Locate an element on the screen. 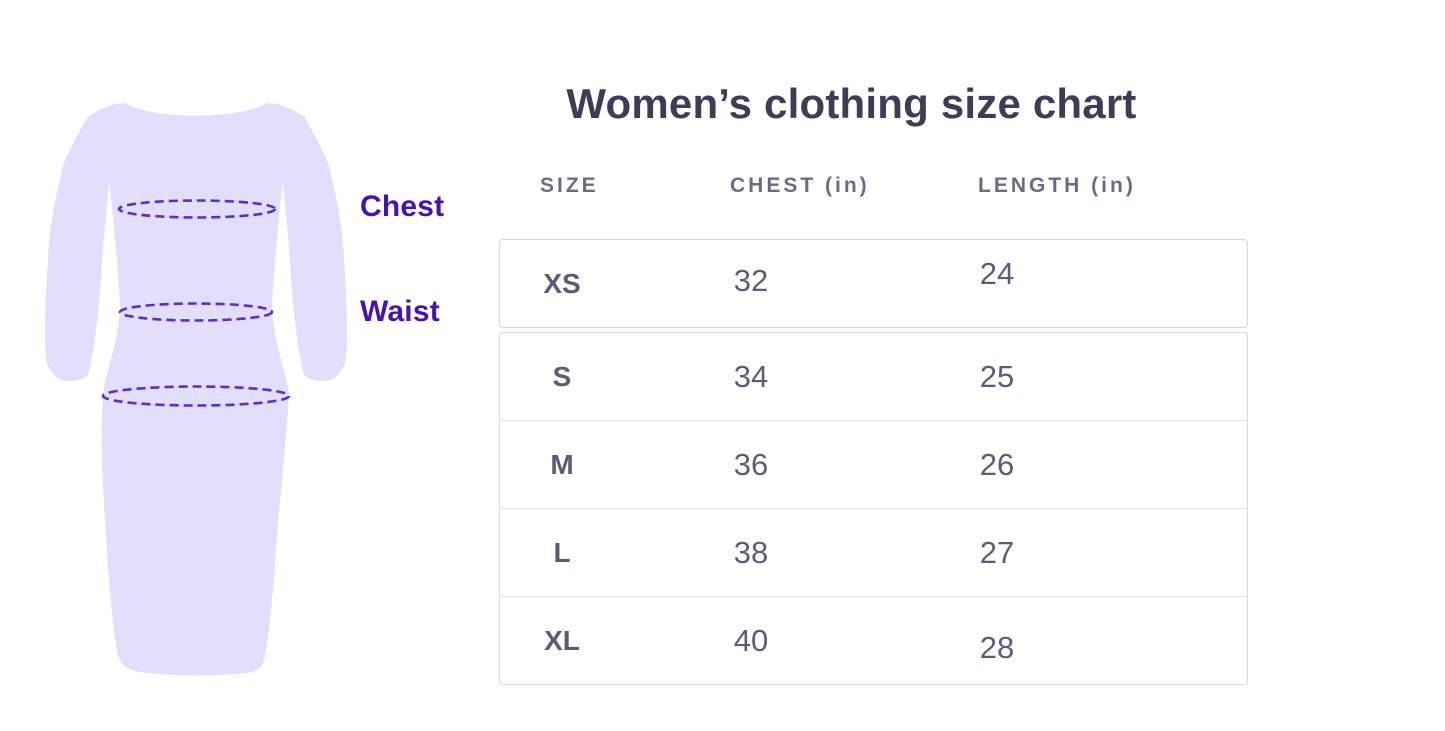  waist-label: Waist is located at coordinates (400, 311).